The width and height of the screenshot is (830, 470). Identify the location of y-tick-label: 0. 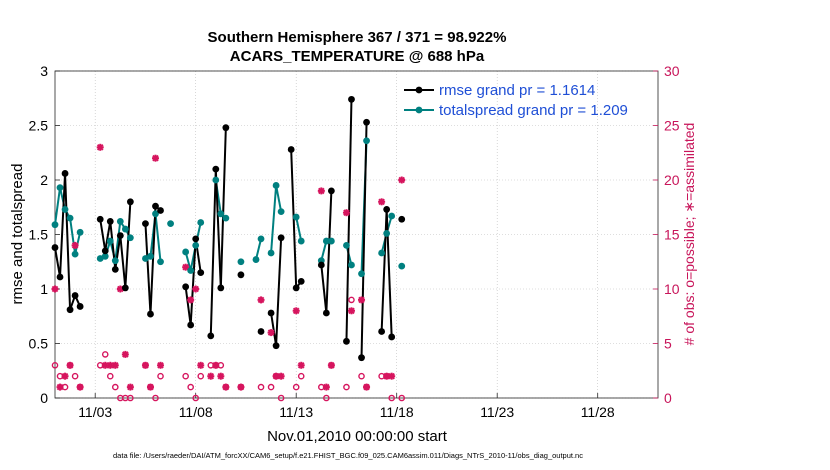
(44, 398).